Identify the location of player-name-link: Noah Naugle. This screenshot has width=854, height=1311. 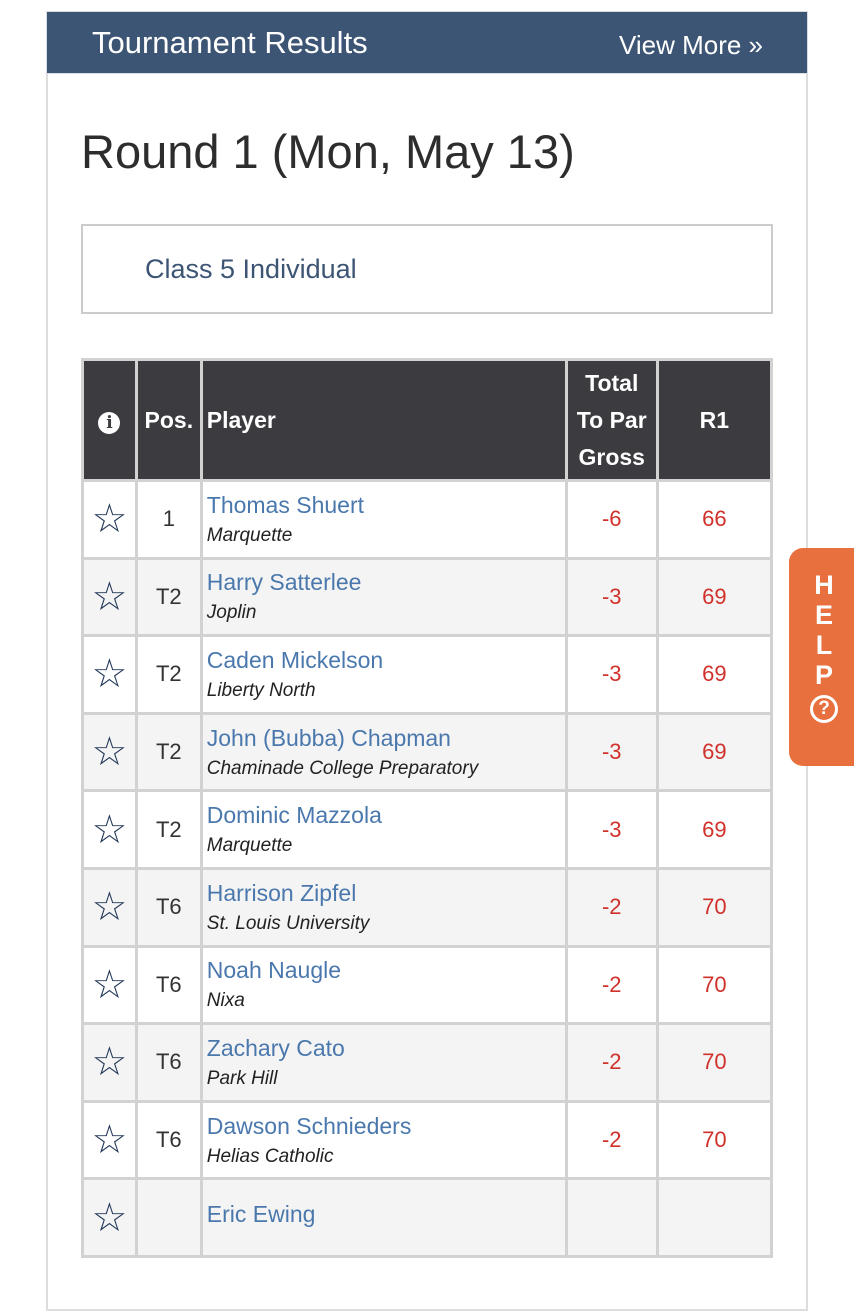
(274, 970).